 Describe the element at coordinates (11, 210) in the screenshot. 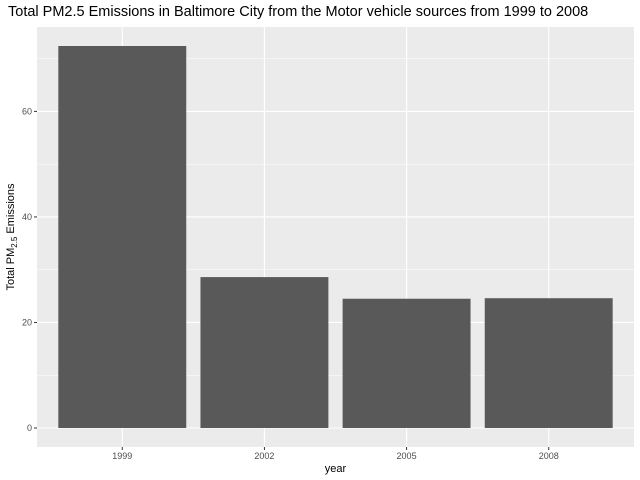

I see `y-axis-label-suffix: Emissions` at that location.